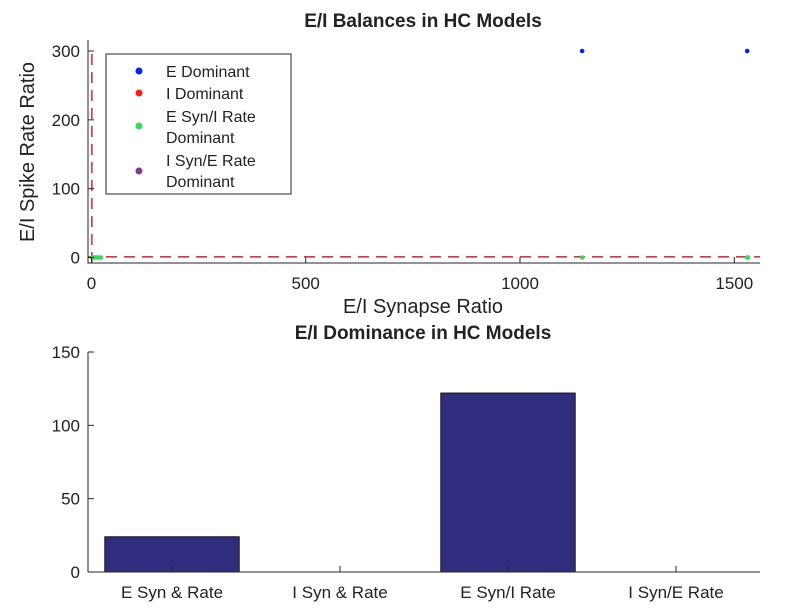  I want to click on scatter-y-ticks: 0 100 200 300, so click(73, 154).